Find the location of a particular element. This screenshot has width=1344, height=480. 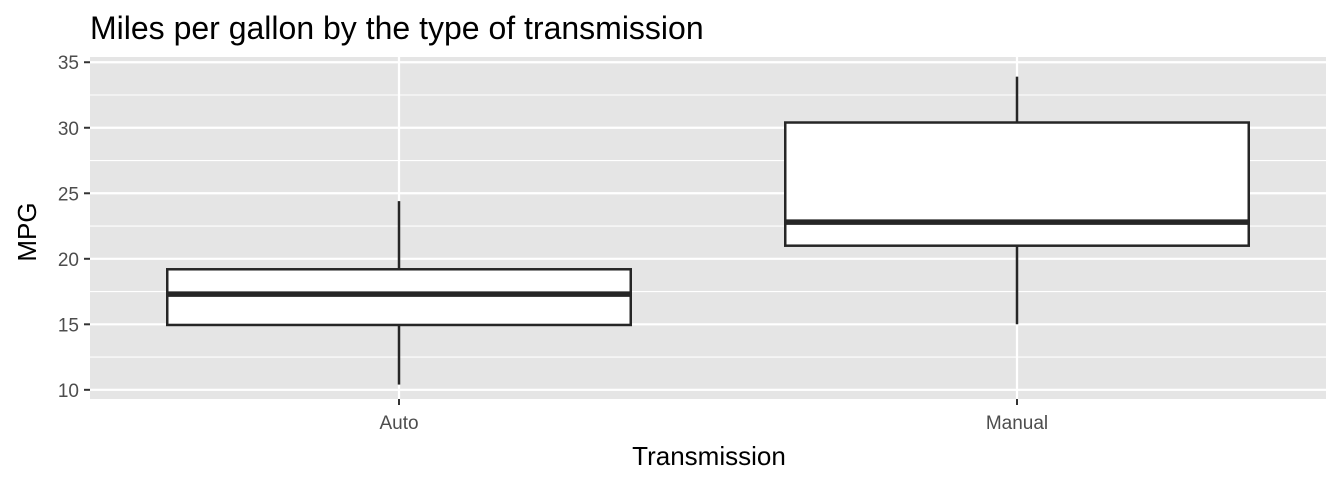

x-tick-label: Manual is located at coordinates (1017, 423).